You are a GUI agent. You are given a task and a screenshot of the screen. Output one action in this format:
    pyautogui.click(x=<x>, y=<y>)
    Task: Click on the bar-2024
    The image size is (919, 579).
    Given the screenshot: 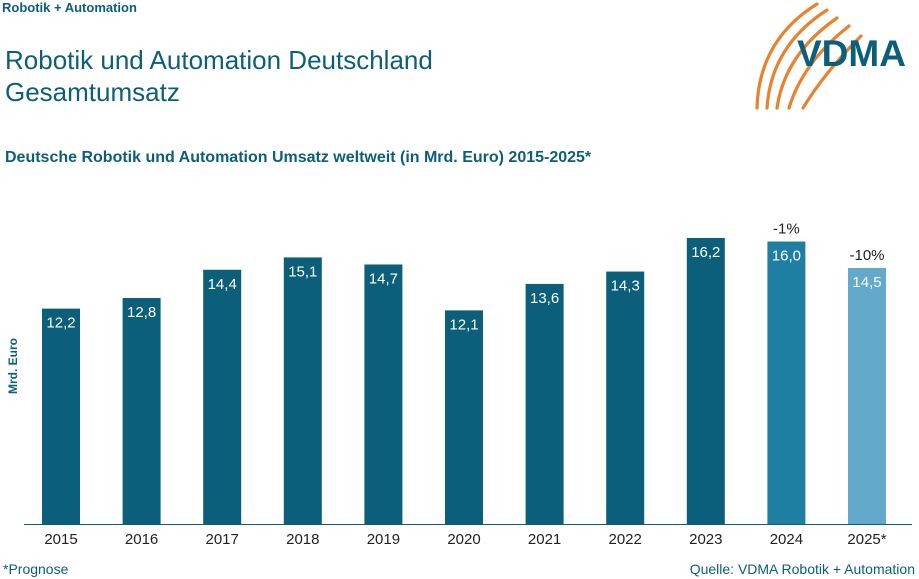 What is the action you would take?
    pyautogui.click(x=786, y=382)
    